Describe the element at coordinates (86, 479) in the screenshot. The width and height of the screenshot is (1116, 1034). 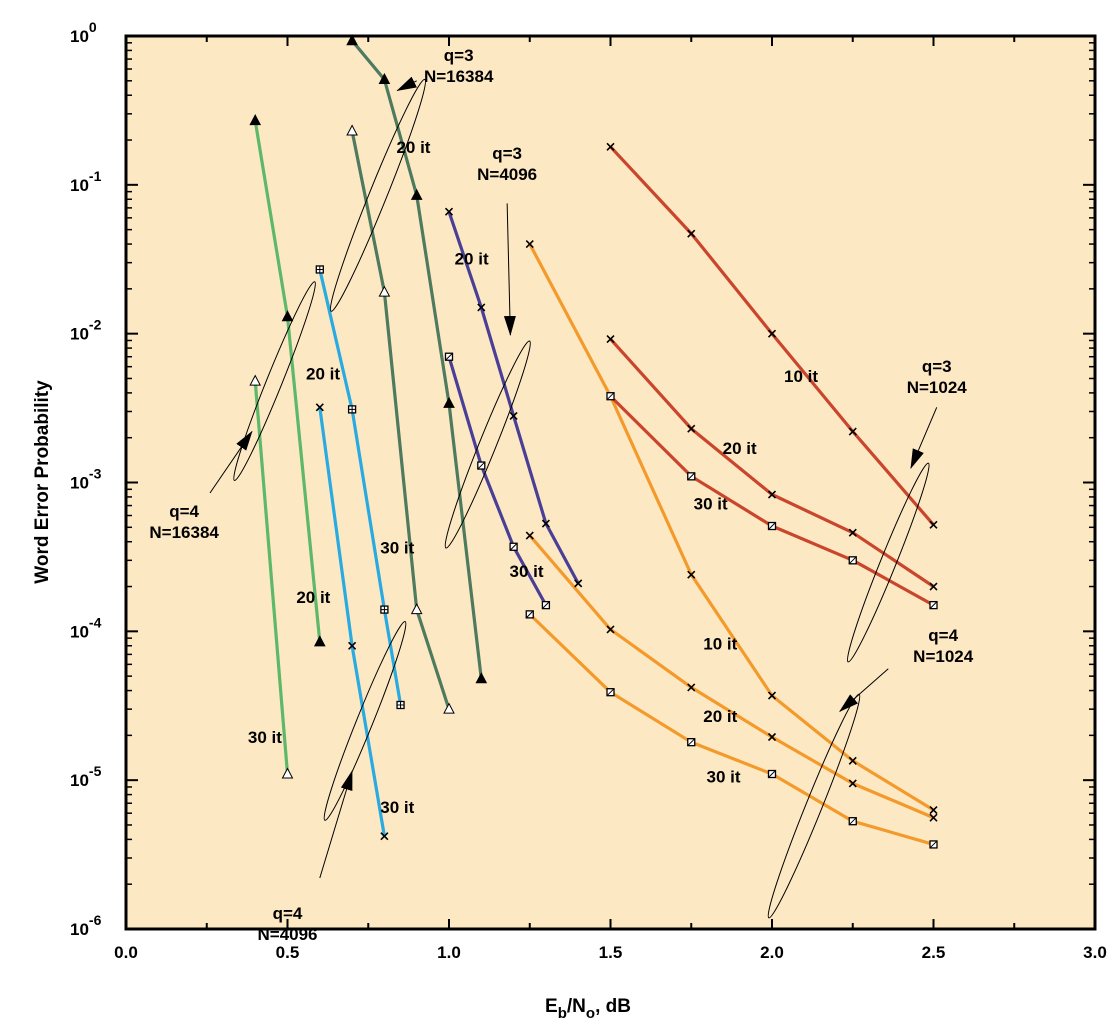
I see `y-tick-label: 10⁻³` at that location.